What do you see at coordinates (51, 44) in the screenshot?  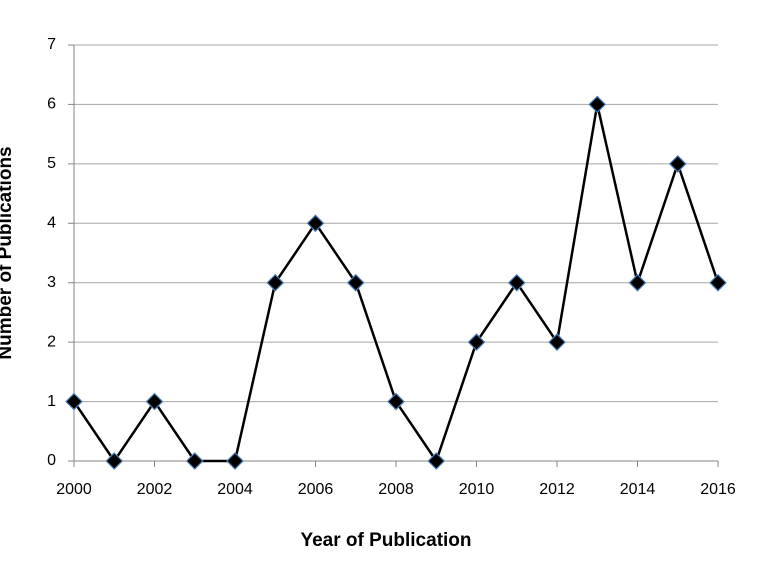 I see `y-tick-label: 7` at bounding box center [51, 44].